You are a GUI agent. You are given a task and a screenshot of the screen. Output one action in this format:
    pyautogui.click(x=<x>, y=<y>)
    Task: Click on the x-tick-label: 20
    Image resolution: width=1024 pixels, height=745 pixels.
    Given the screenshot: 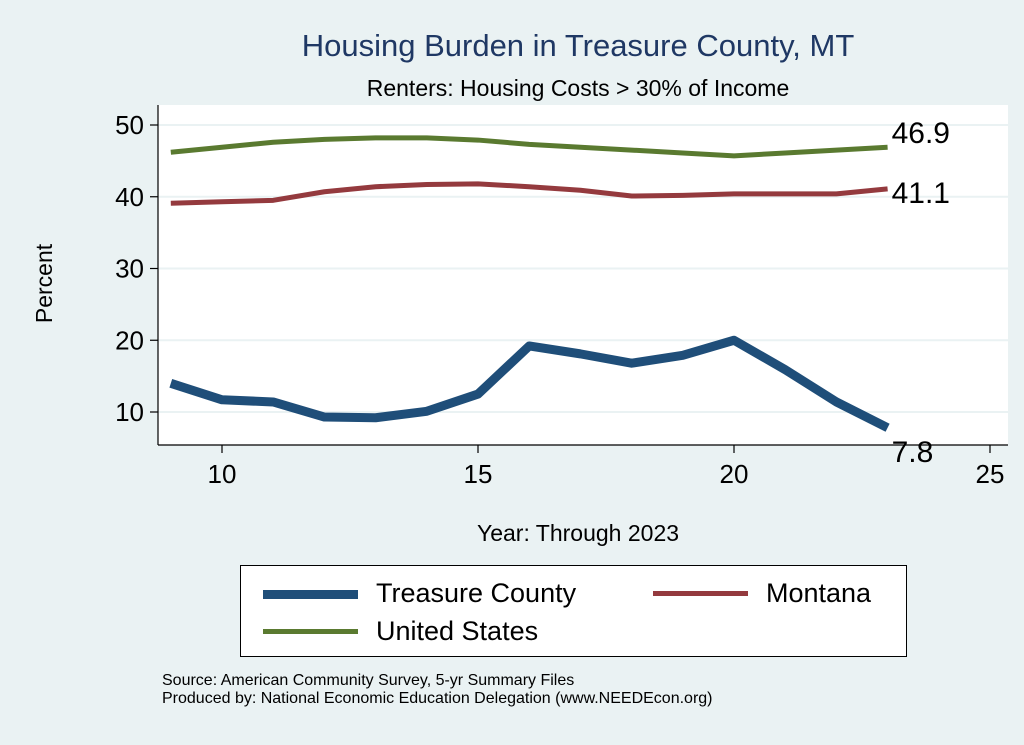 What is the action you would take?
    pyautogui.click(x=734, y=474)
    